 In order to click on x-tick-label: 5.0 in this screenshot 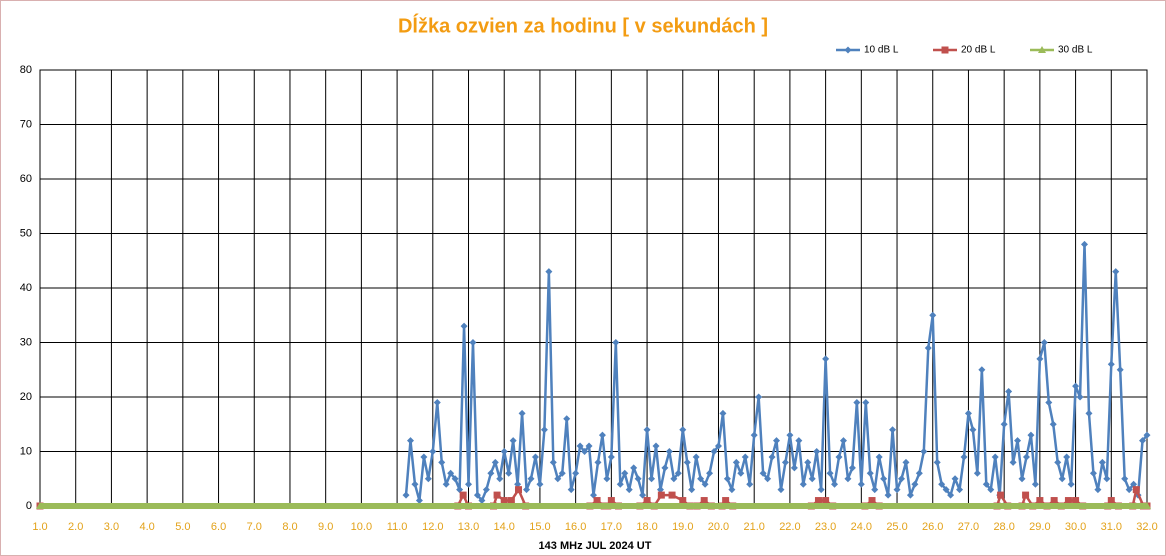, I will do `click(182, 527)`.